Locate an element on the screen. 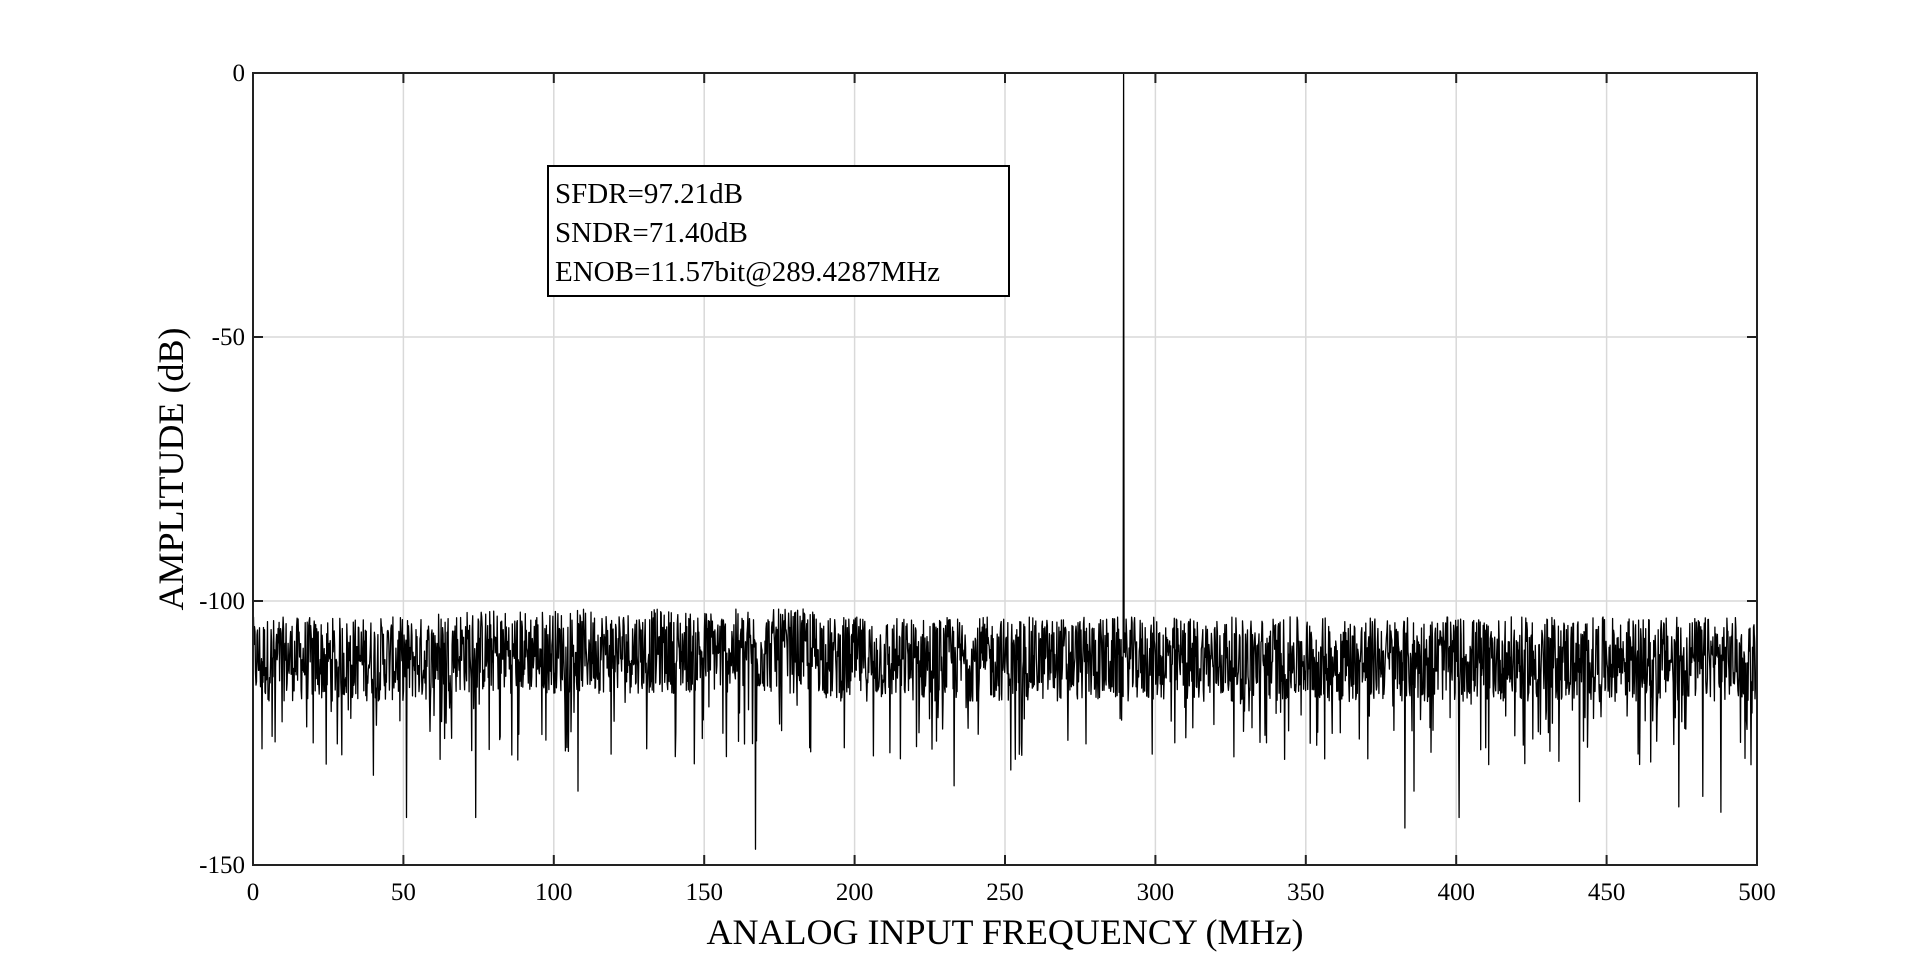 This screenshot has width=1920, height=967. y-axis-label: AMPLITUDE (dB) is located at coordinates (171, 469).